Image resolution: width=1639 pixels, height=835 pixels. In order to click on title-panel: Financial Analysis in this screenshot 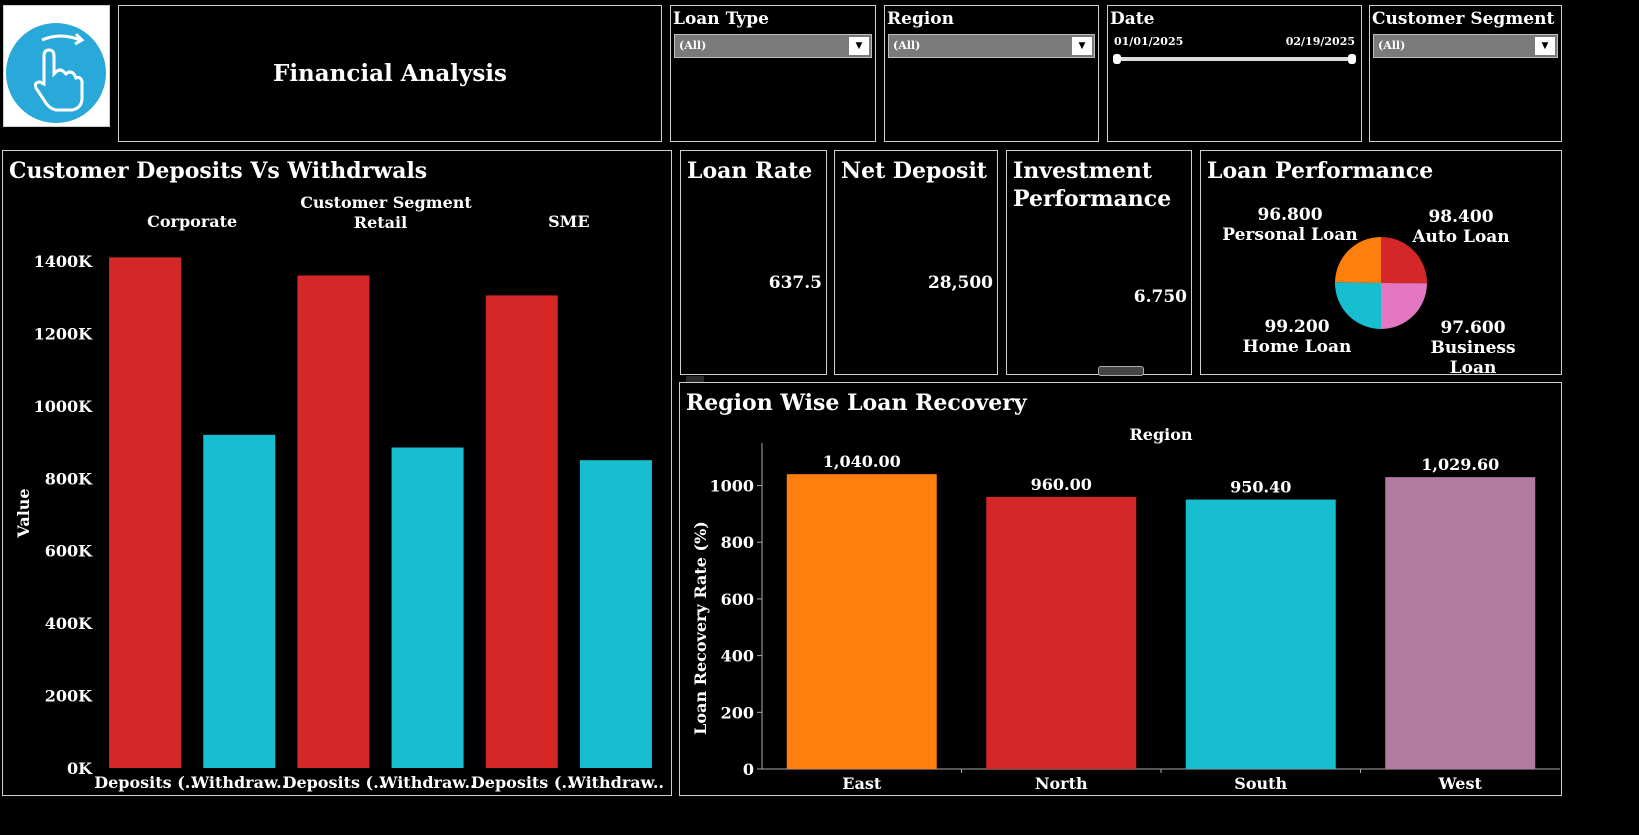, I will do `click(390, 73)`.